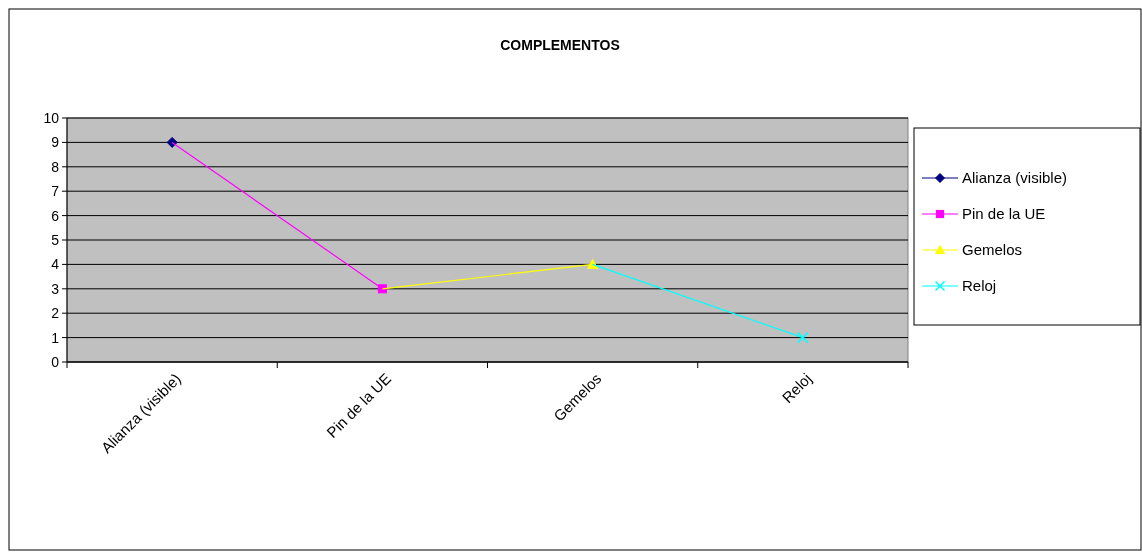  What do you see at coordinates (55, 239) in the screenshot?
I see `y-tick-label: 5` at bounding box center [55, 239].